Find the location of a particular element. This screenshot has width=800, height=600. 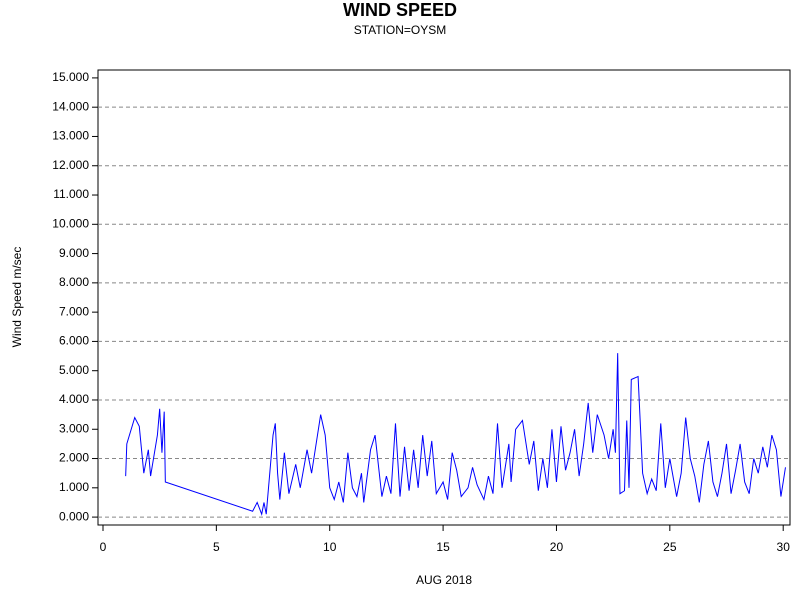

y-tick-label: 9.000 is located at coordinates (74, 253).